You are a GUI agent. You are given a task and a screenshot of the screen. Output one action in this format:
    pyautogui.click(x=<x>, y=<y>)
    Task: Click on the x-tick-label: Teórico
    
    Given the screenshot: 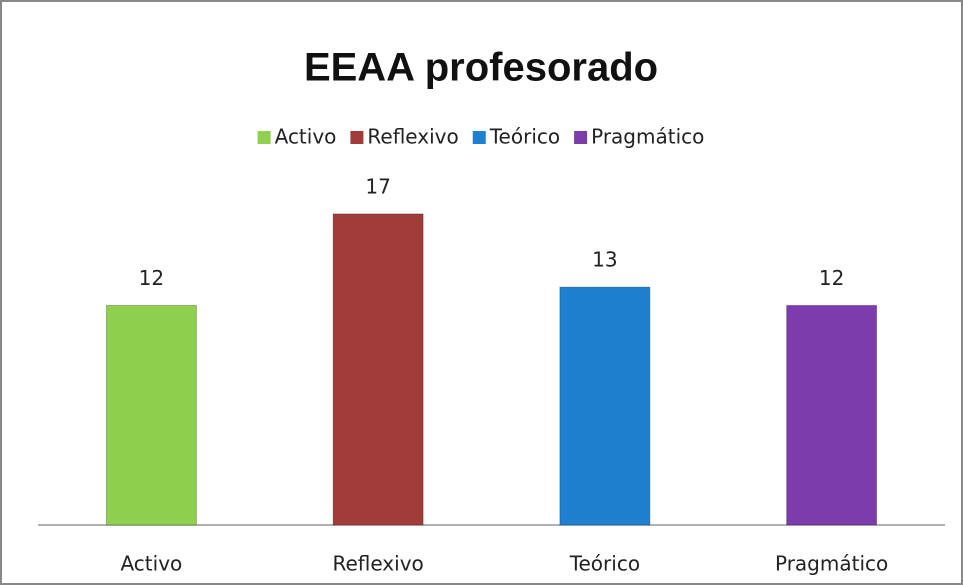 What is the action you would take?
    pyautogui.click(x=604, y=564)
    